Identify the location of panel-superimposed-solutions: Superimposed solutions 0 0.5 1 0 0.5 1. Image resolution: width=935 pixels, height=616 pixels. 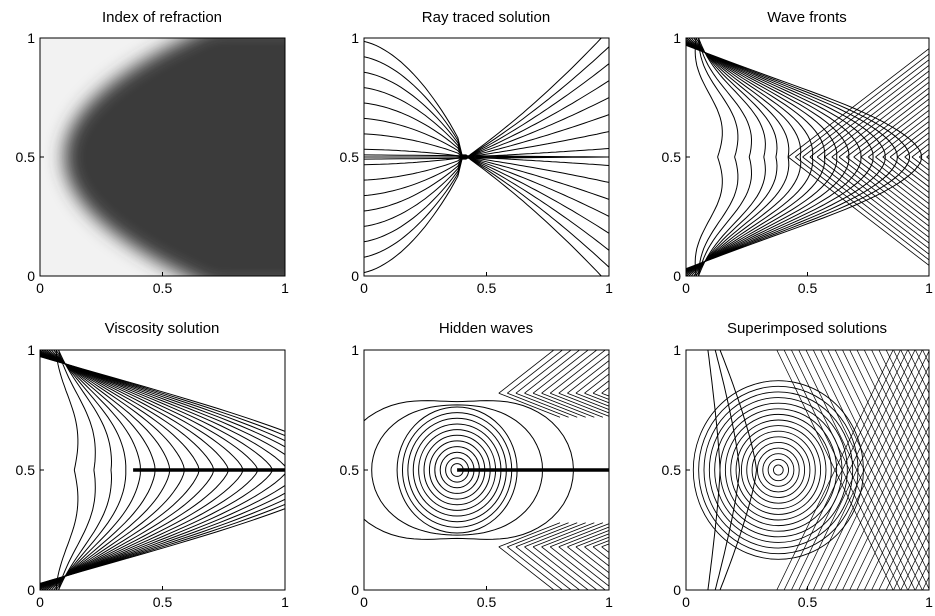
(798, 465).